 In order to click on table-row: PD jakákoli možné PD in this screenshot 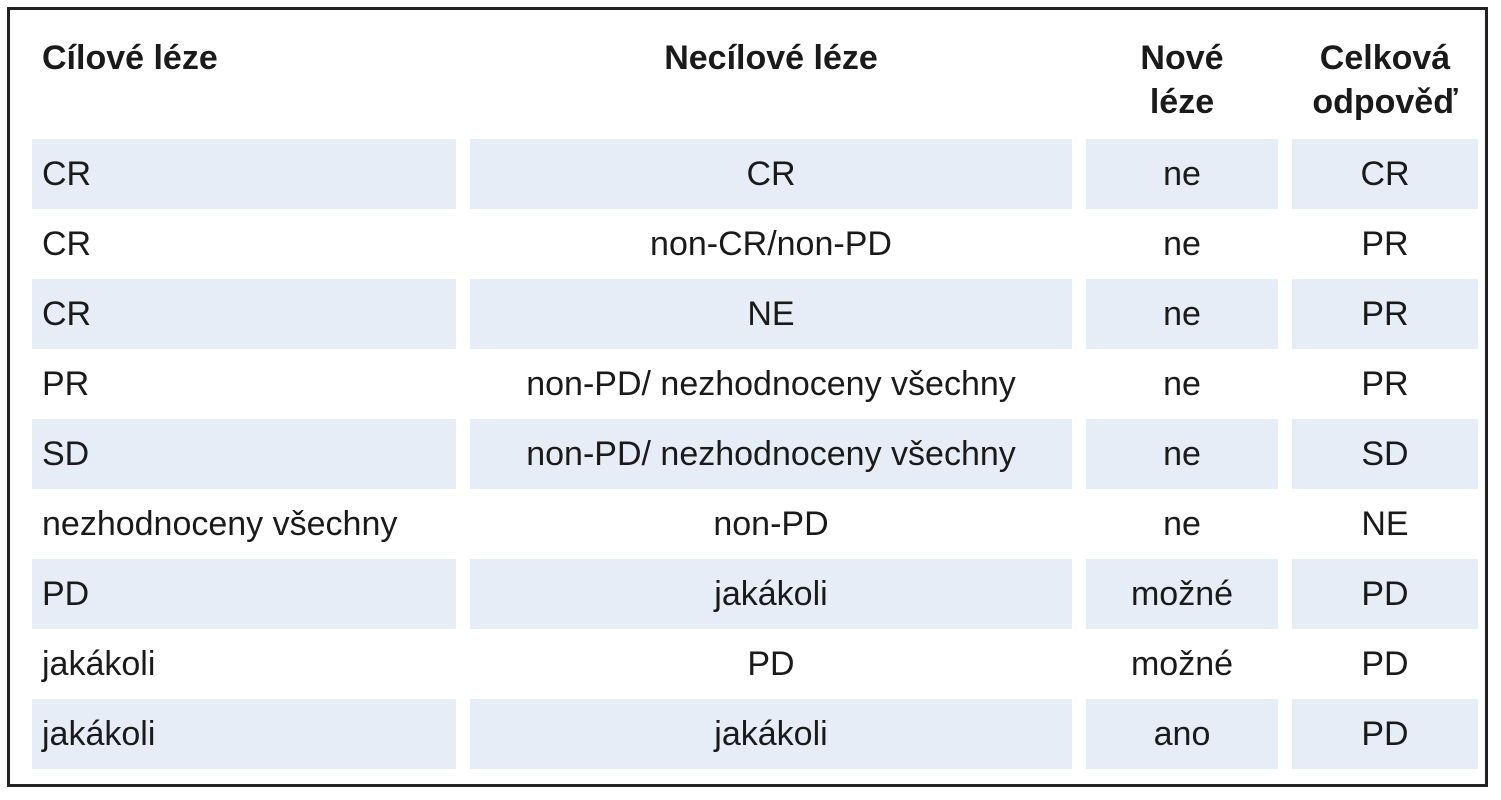, I will do `click(755, 594)`.